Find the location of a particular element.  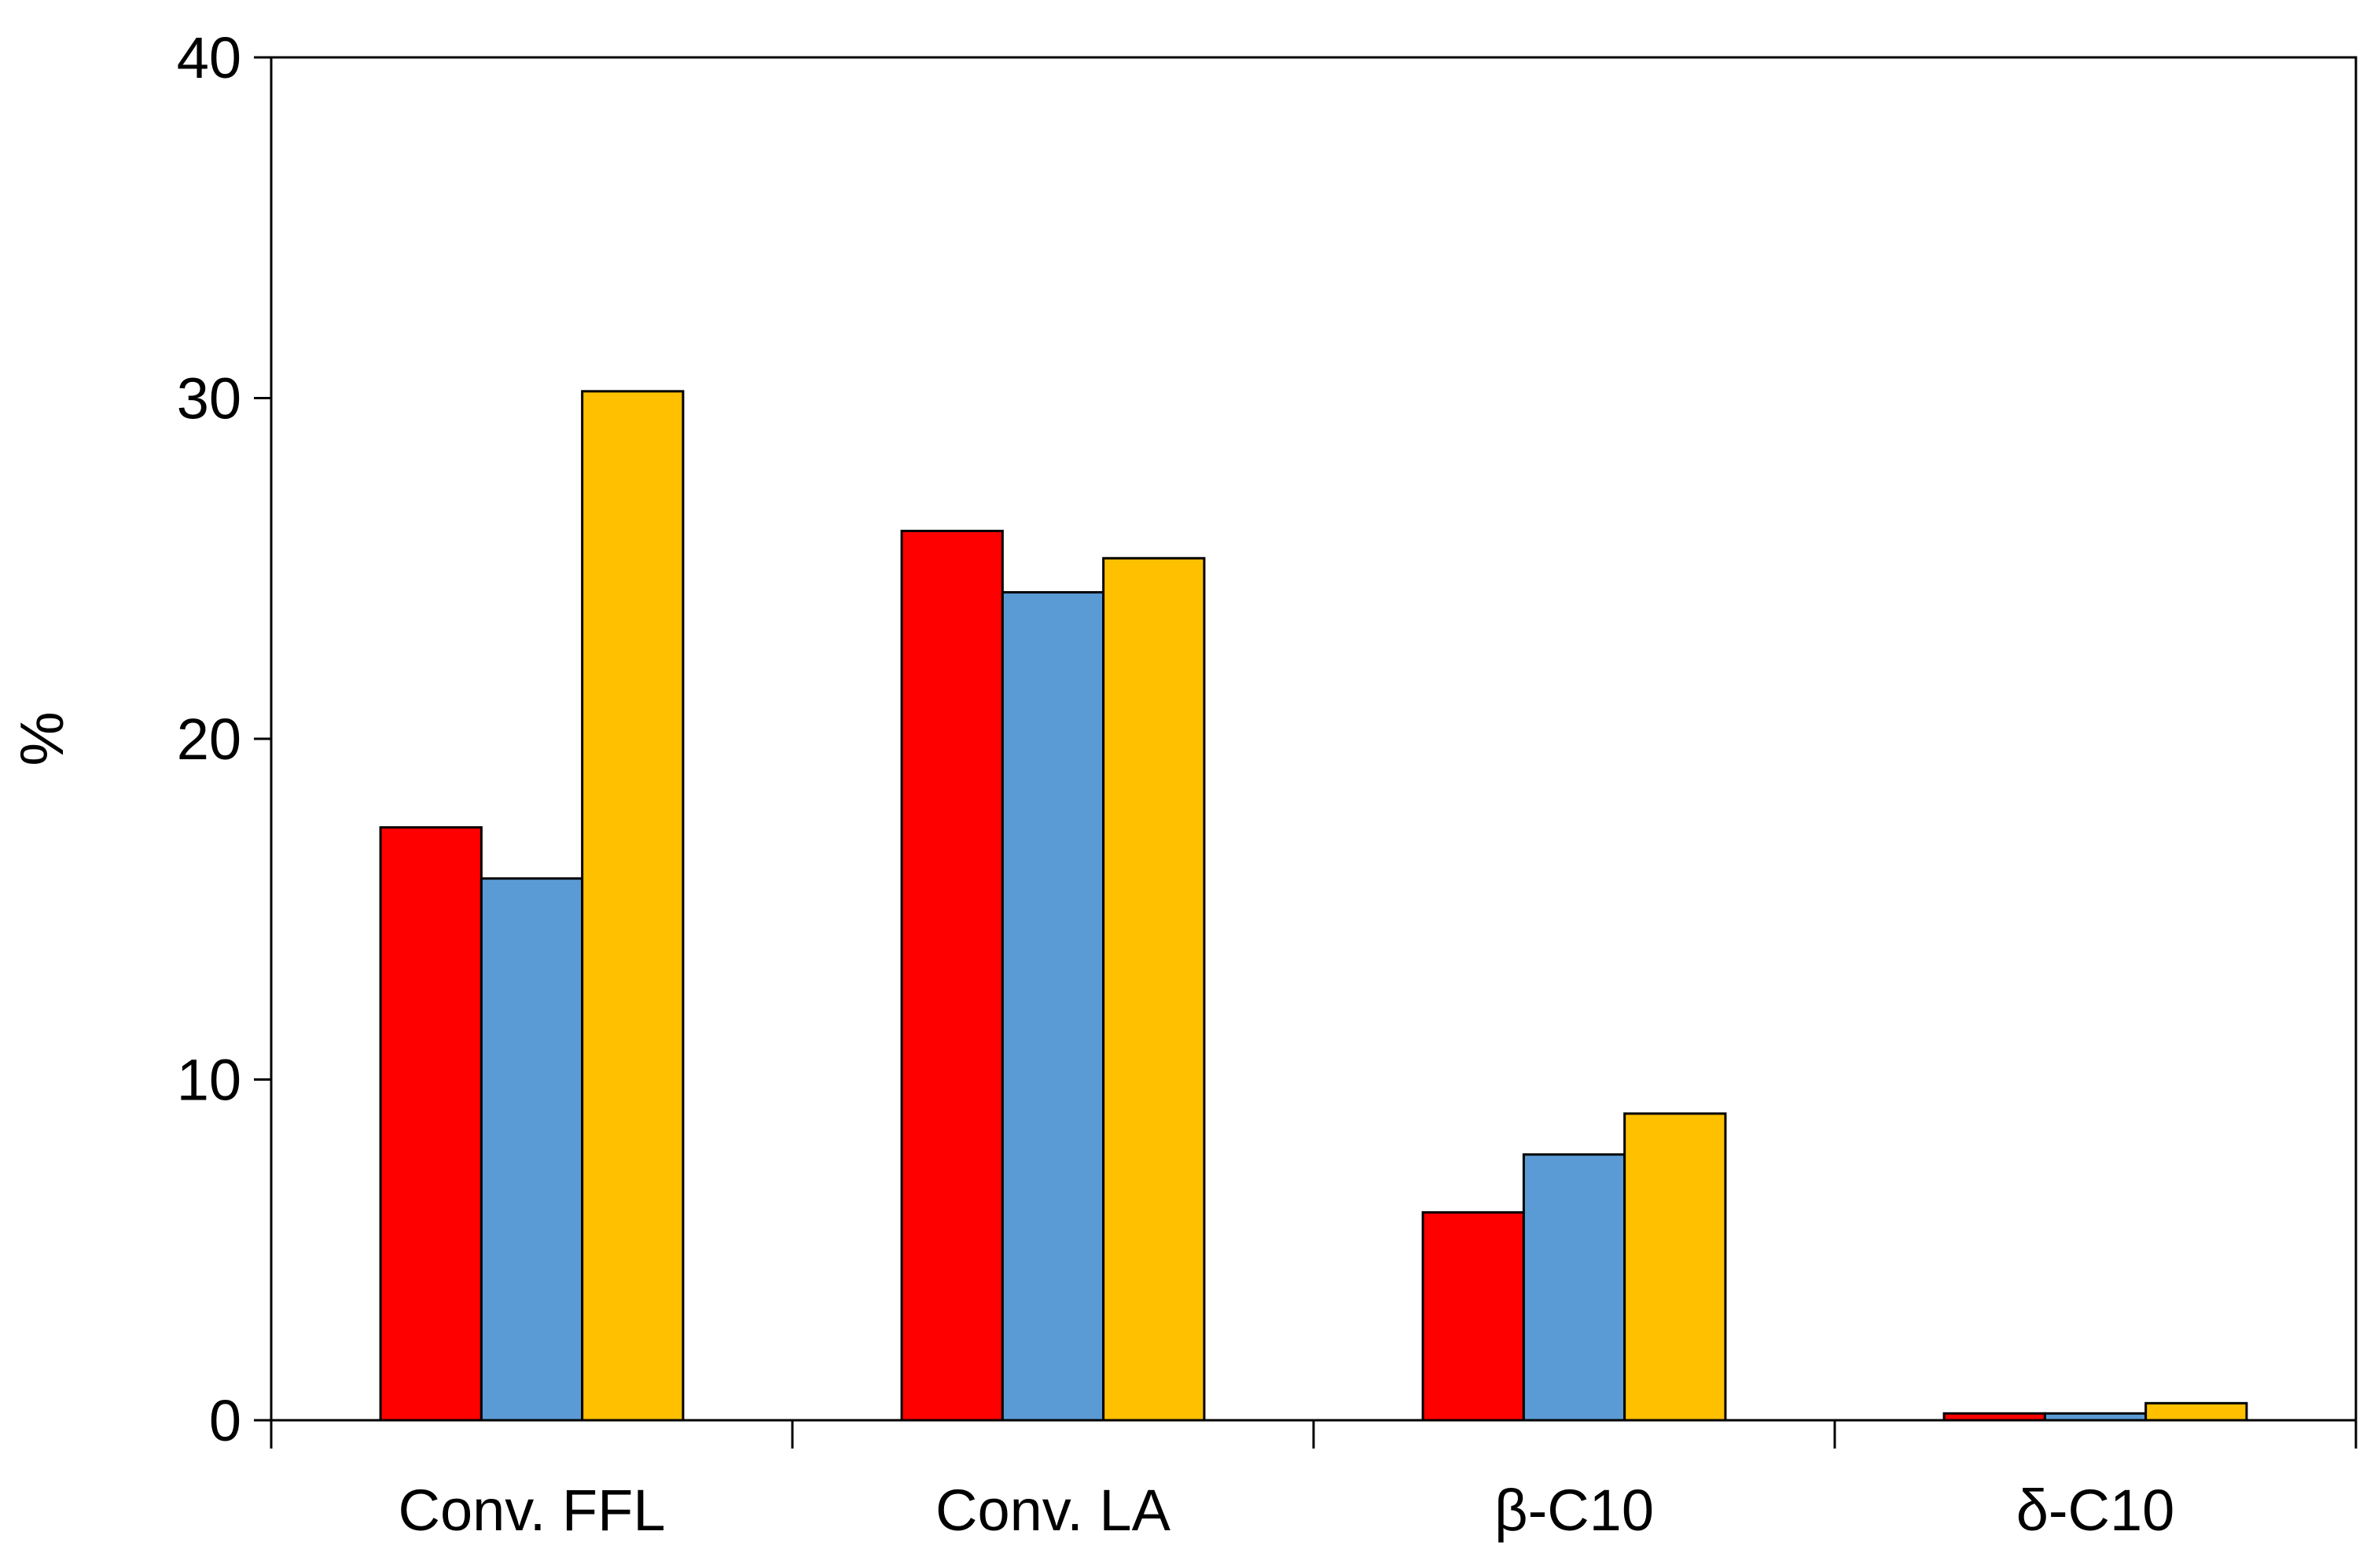

y-tick-label: 30 is located at coordinates (209, 398).